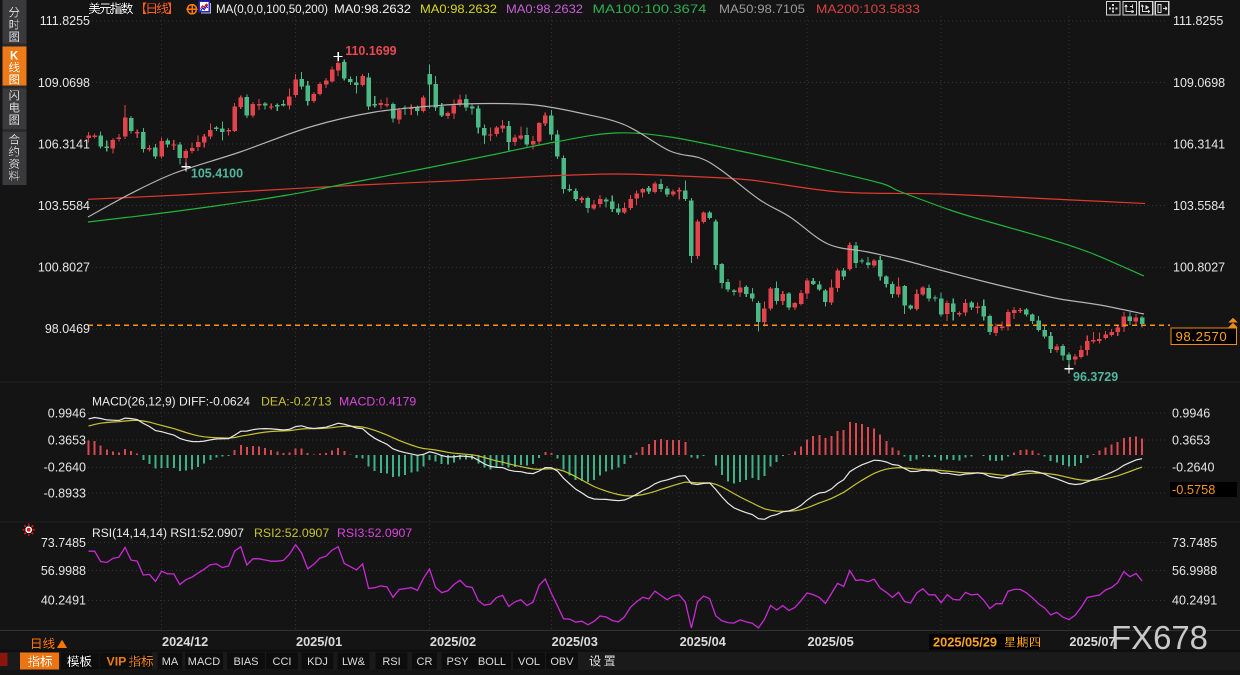  What do you see at coordinates (1193, 489) in the screenshot?
I see `svg-text: -0.5758` at bounding box center [1193, 489].